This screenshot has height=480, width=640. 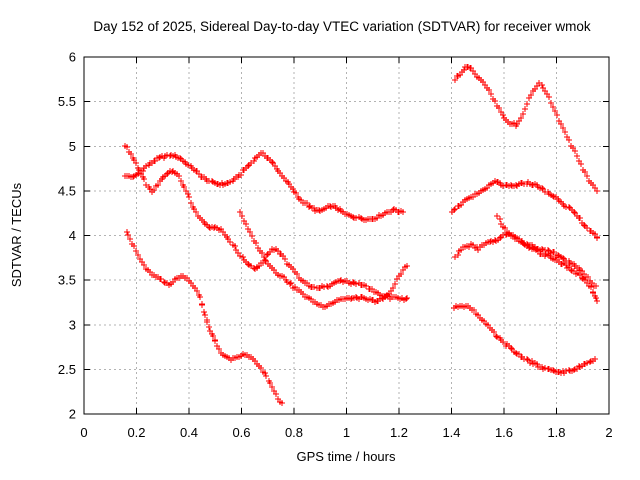 What do you see at coordinates (241, 432) in the screenshot?
I see `x-tick-label: 0.6` at bounding box center [241, 432].